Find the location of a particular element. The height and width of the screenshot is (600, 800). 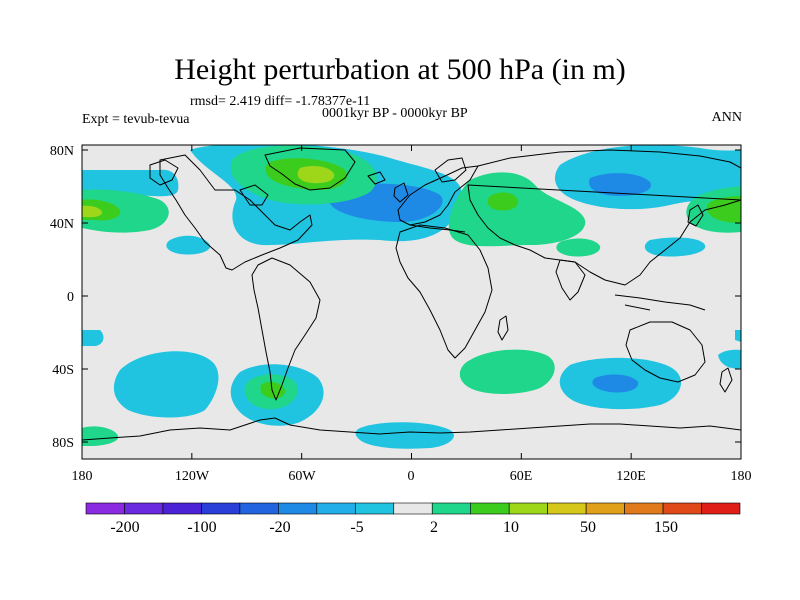

colorbar-label-150: 150 is located at coordinates (666, 527).